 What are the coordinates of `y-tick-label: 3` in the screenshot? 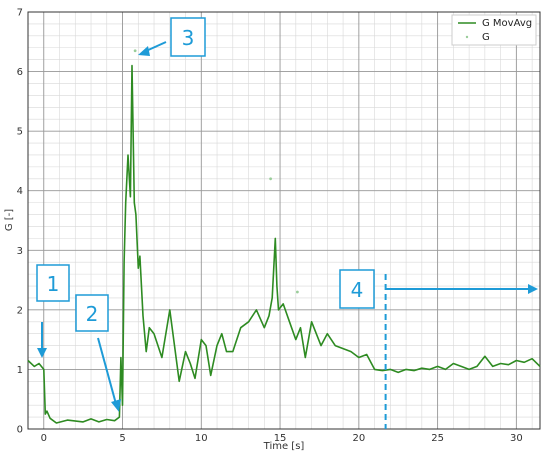 It's located at (20, 251).